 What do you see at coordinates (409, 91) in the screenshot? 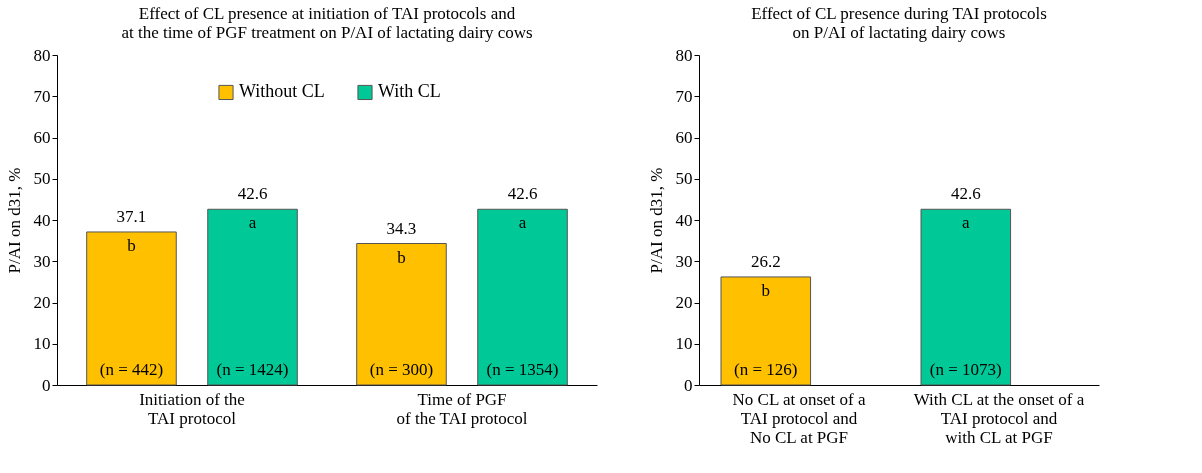
I see `legend-label: With CL` at bounding box center [409, 91].